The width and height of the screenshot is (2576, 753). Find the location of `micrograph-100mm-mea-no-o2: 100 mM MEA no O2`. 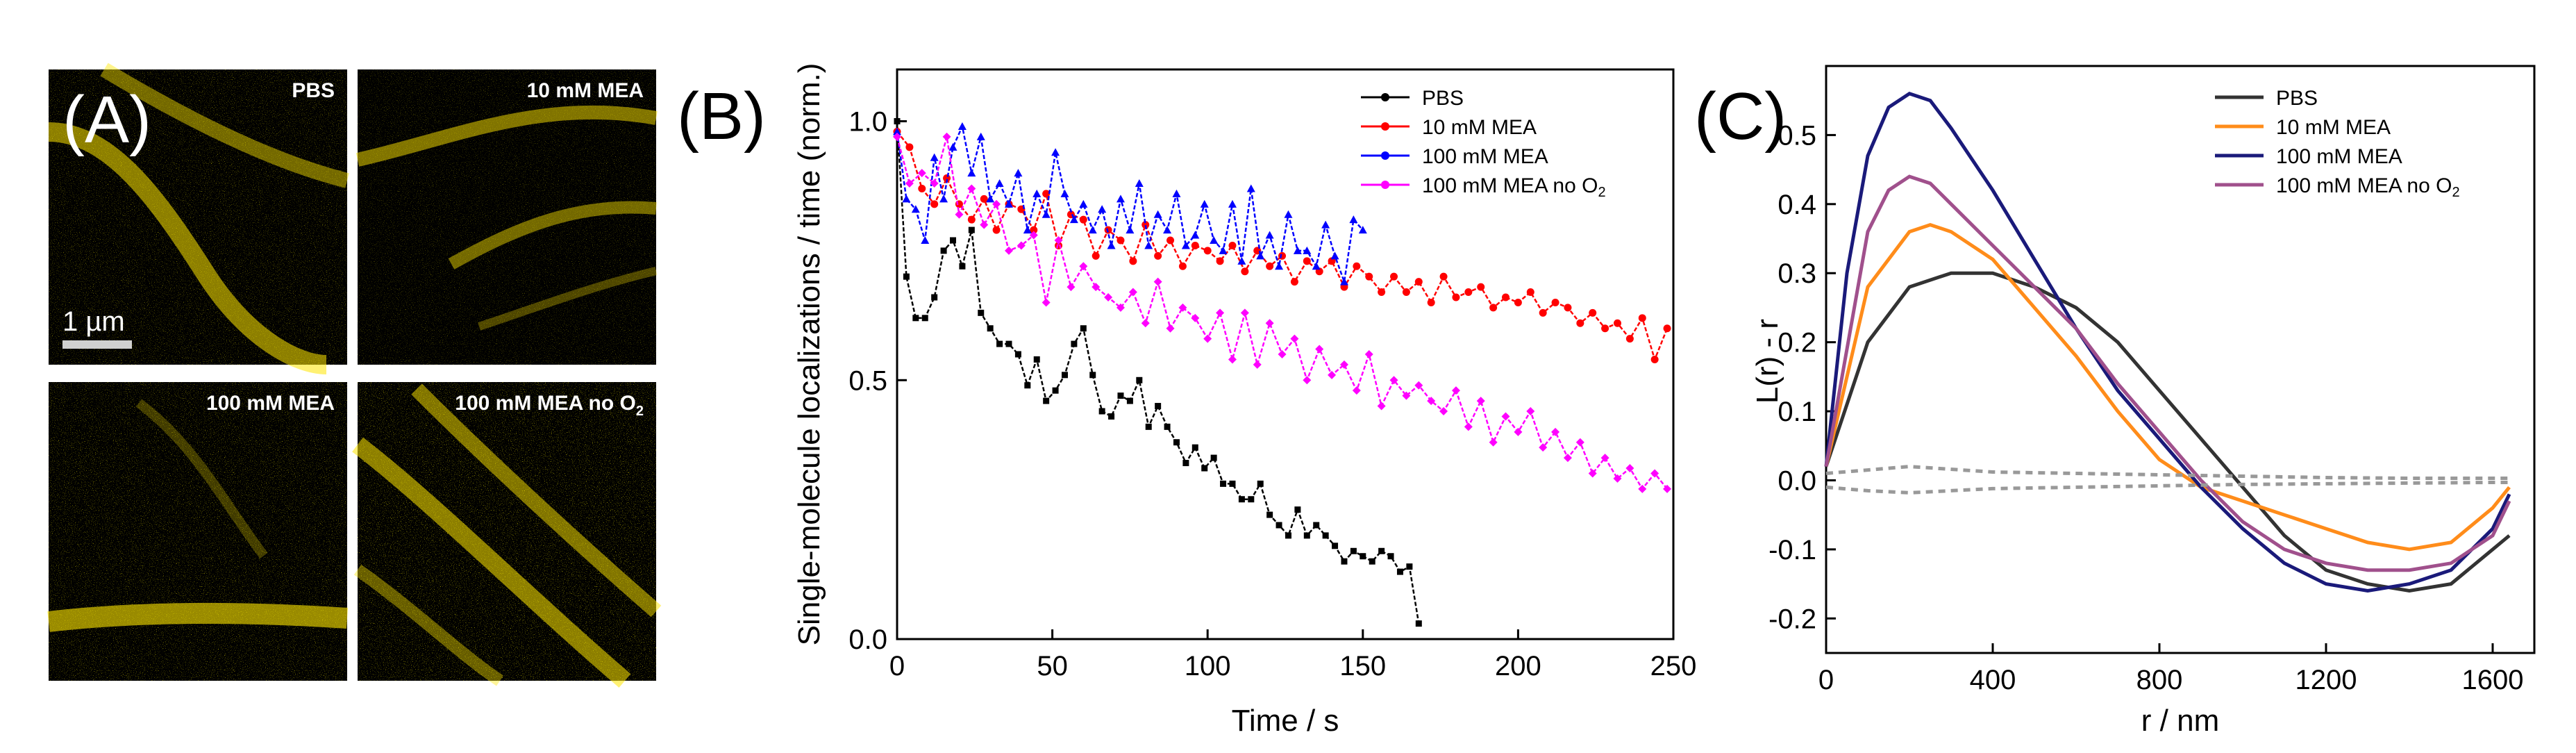

micrograph-100mm-mea-no-o2: 100 mM MEA no O2 is located at coordinates (507, 535).